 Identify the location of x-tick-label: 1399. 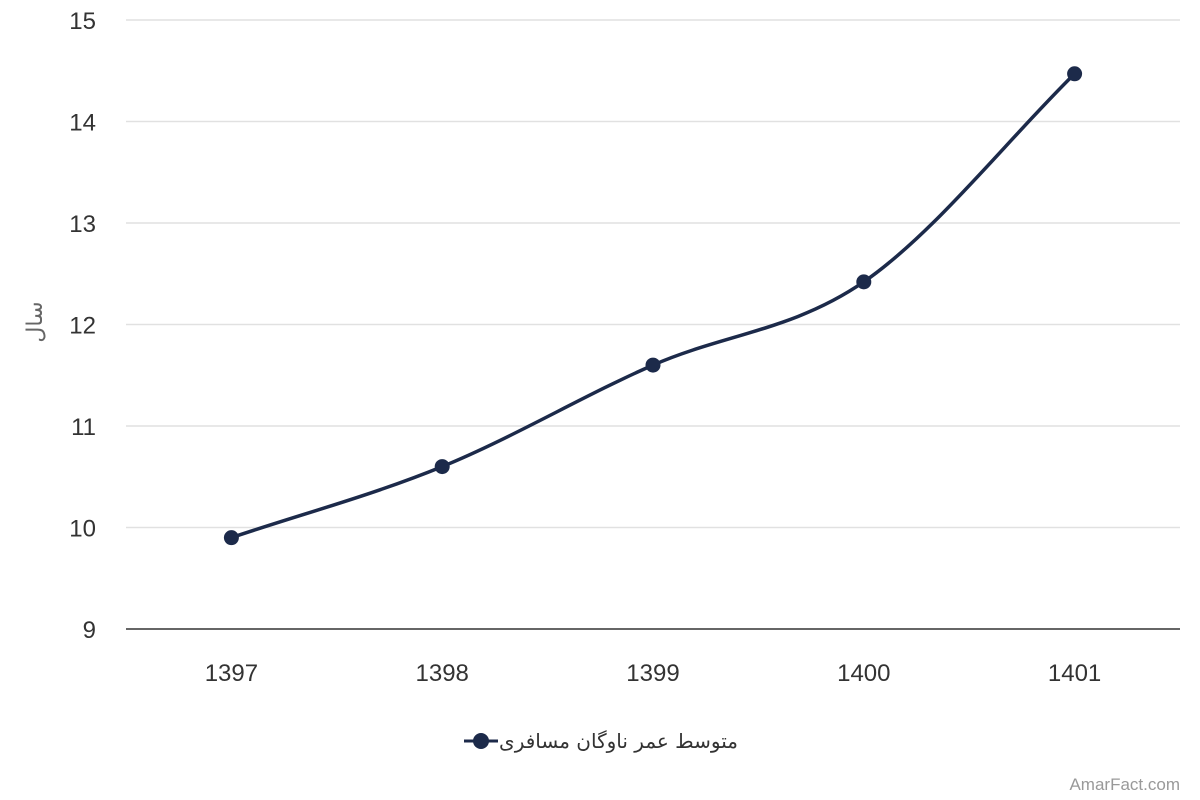
(652, 673).